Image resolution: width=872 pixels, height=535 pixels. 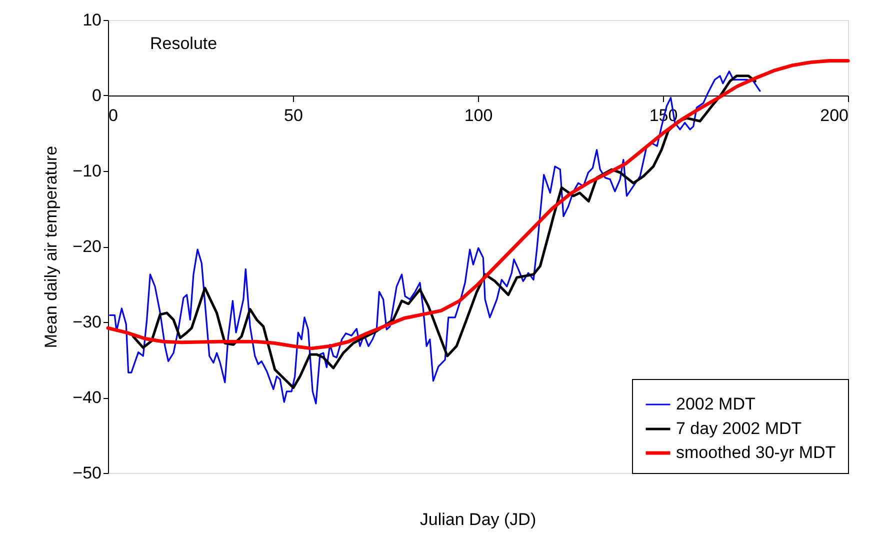 What do you see at coordinates (756, 452) in the screenshot?
I see `legend-label: smoothed 30-yr MDT` at bounding box center [756, 452].